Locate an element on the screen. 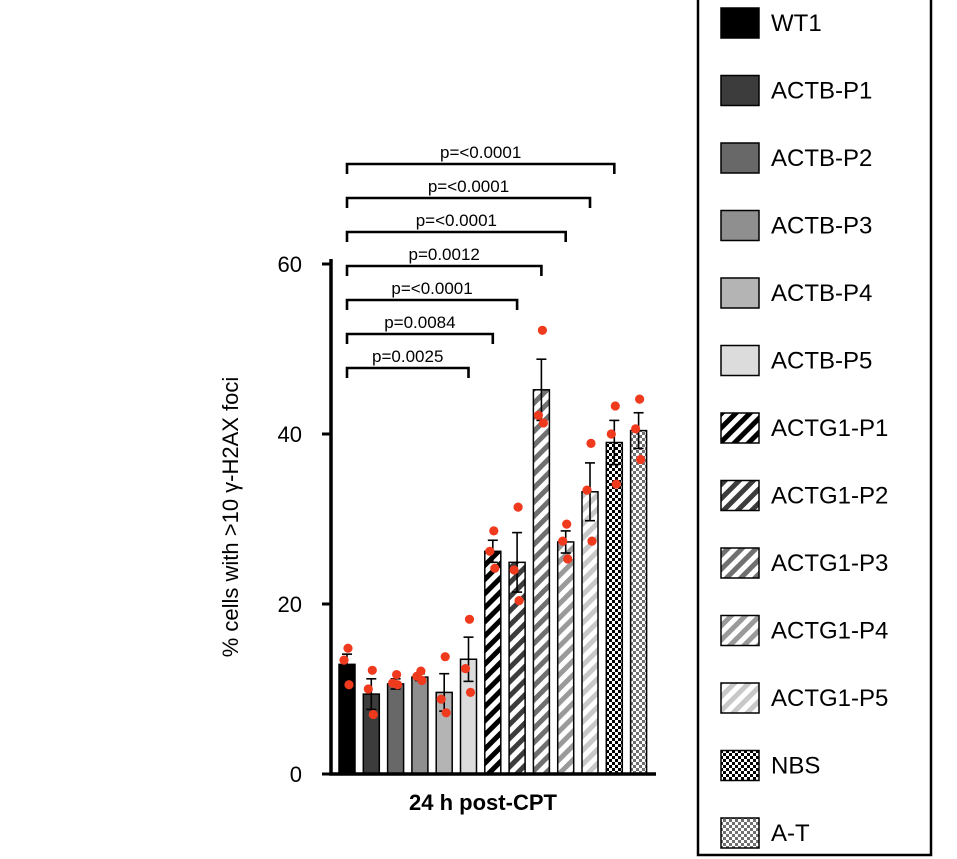  bracket: p=0.0084 is located at coordinates (420, 328).